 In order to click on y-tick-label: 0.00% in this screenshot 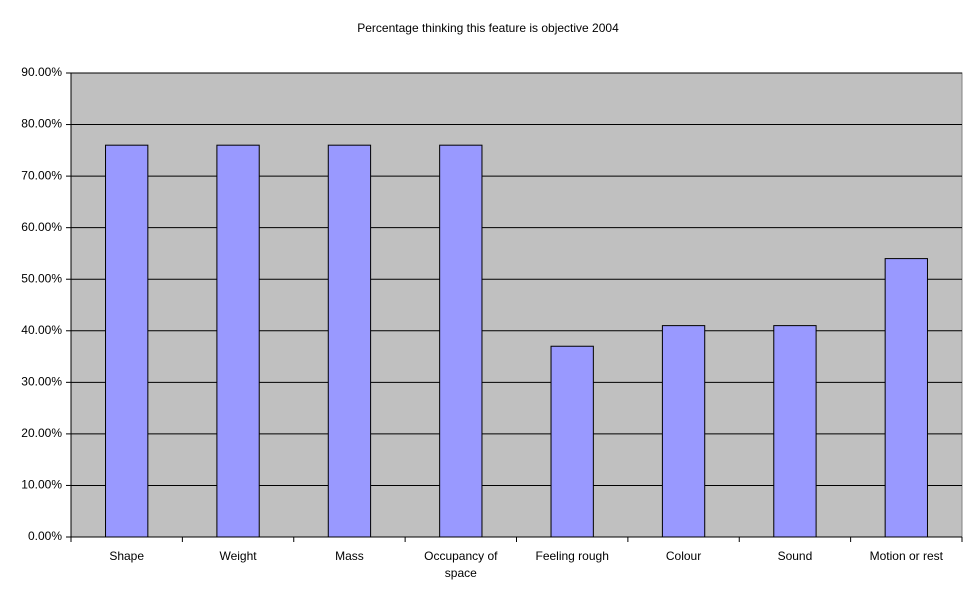, I will do `click(45, 536)`.